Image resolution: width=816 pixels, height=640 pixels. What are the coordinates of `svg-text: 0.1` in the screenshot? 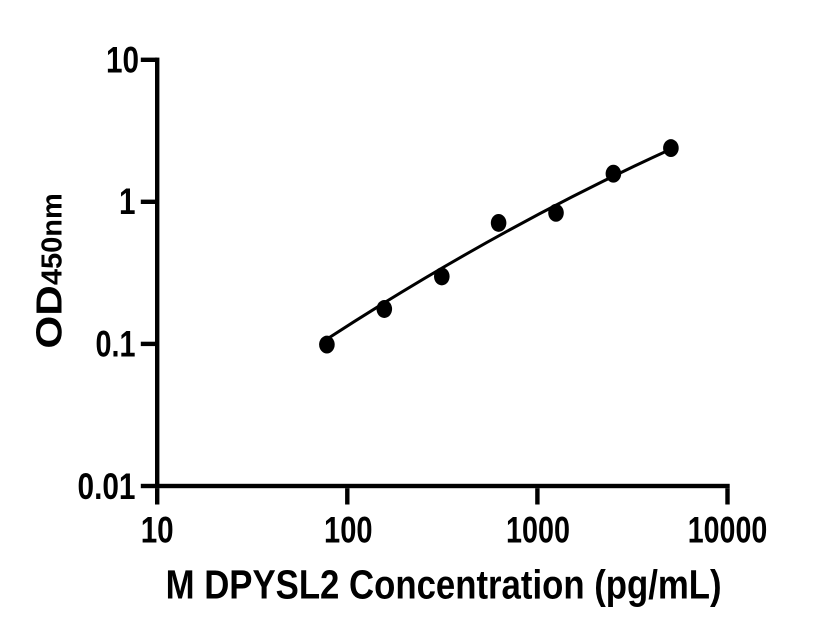 It's located at (116, 344).